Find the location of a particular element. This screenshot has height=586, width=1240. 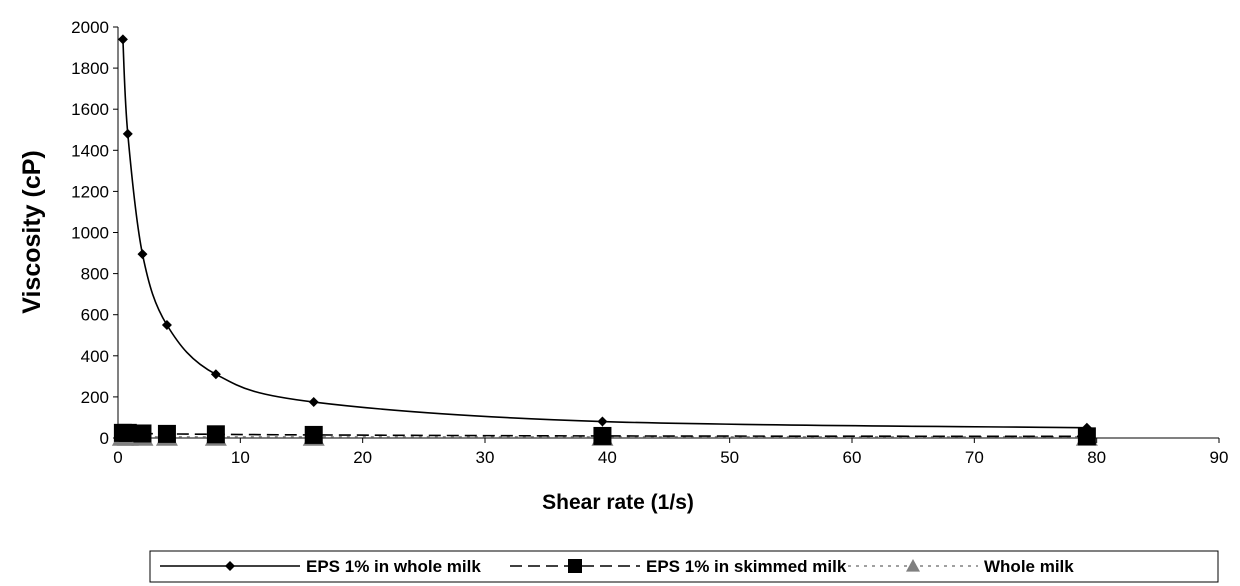

x-tick-label: 30 is located at coordinates (485, 457).